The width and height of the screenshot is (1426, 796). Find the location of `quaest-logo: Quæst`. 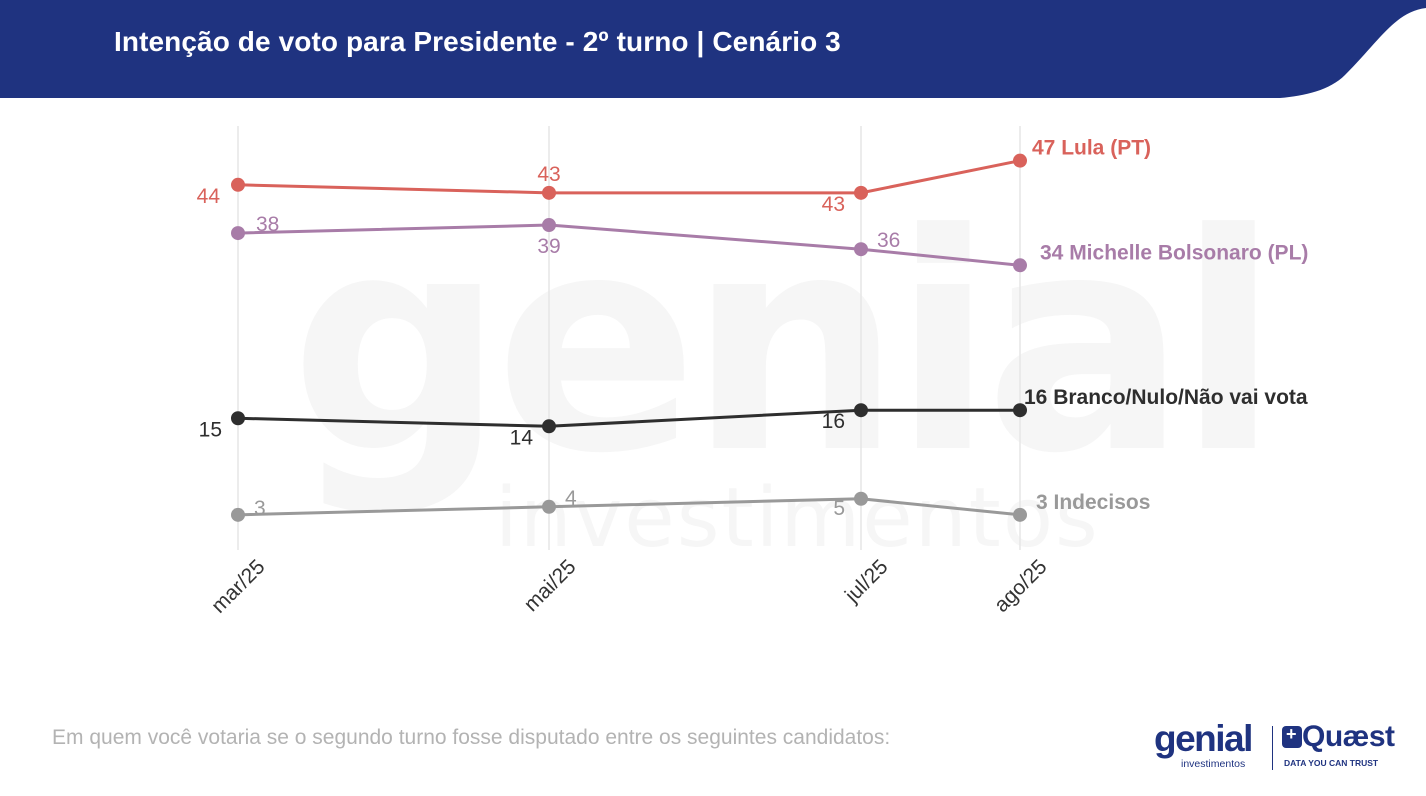

quaest-logo: Quæst is located at coordinates (1348, 736).